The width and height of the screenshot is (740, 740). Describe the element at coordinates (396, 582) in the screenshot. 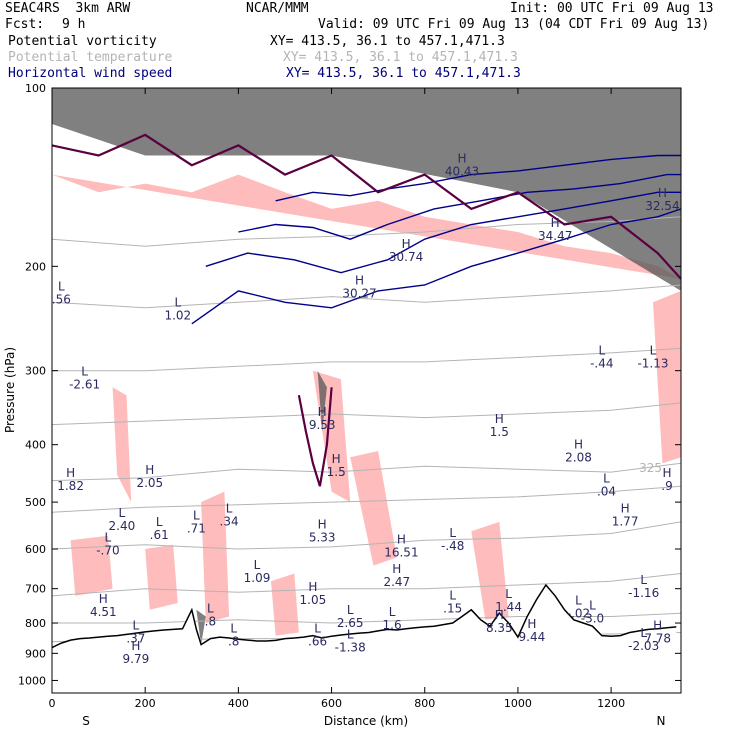

I see `extremum-value: 2.47` at that location.